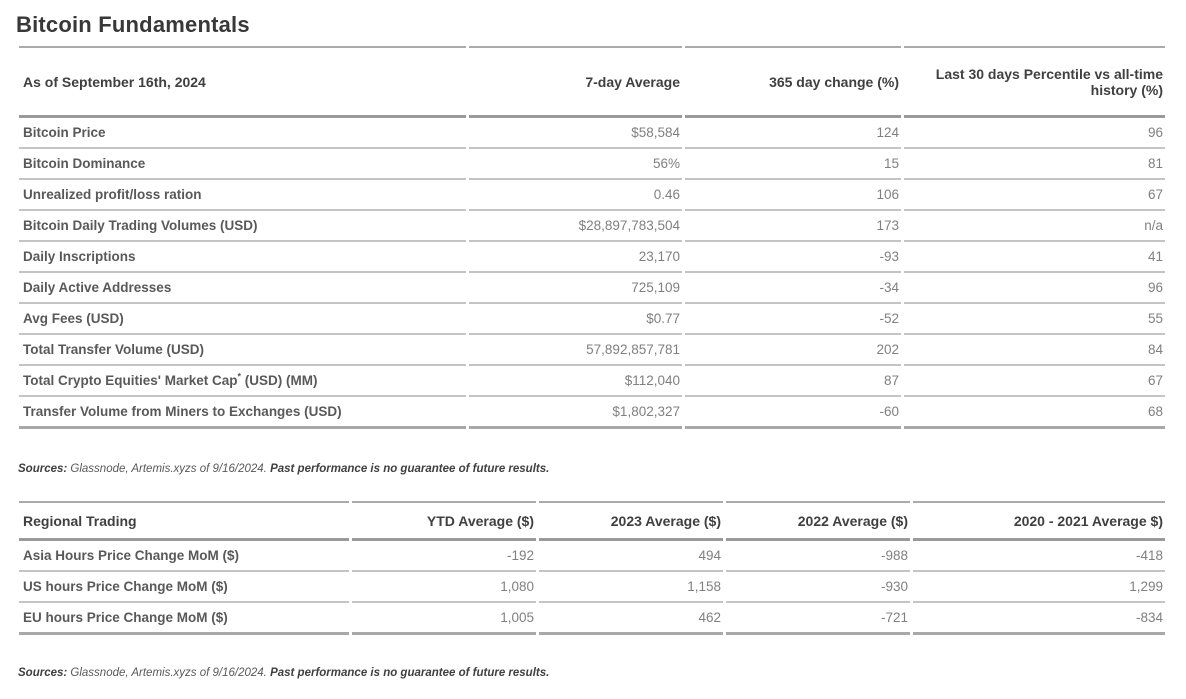 The width and height of the screenshot is (1186, 699). Describe the element at coordinates (1039, 619) in the screenshot. I see `metric-value: -834` at that location.